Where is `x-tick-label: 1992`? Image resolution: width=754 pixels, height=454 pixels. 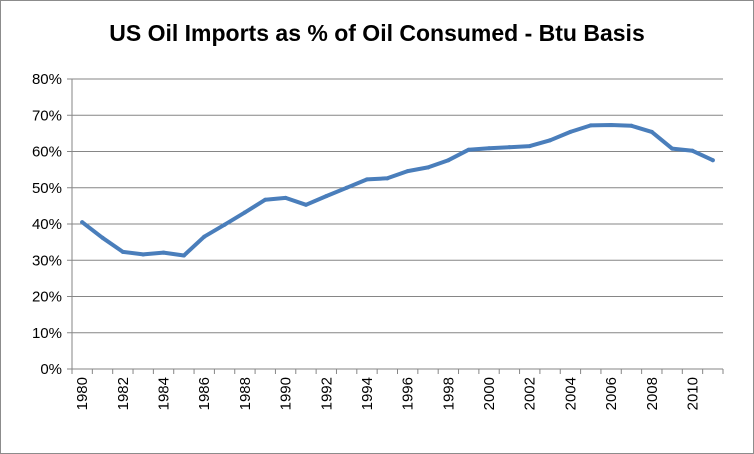
x-tick-label: 1992 is located at coordinates (326, 393).